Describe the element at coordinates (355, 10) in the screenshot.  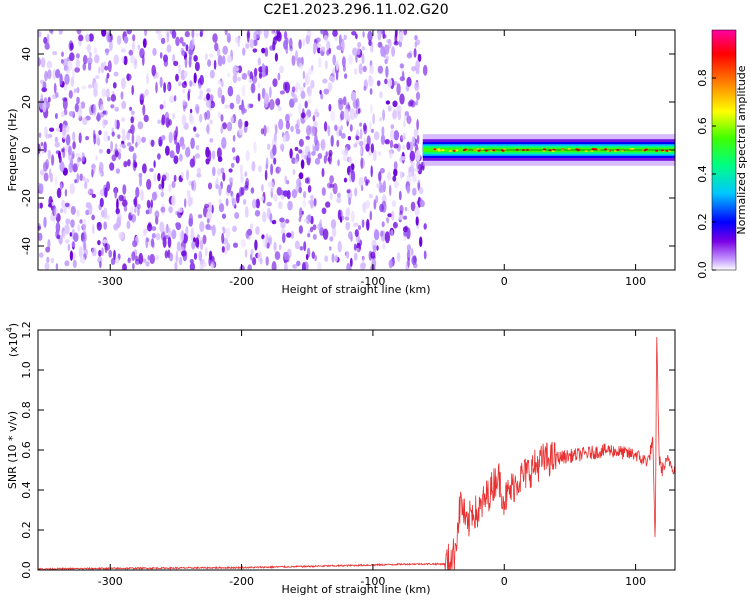
I see `figure-title: C2E1.2023.296.11.02.G20` at that location.